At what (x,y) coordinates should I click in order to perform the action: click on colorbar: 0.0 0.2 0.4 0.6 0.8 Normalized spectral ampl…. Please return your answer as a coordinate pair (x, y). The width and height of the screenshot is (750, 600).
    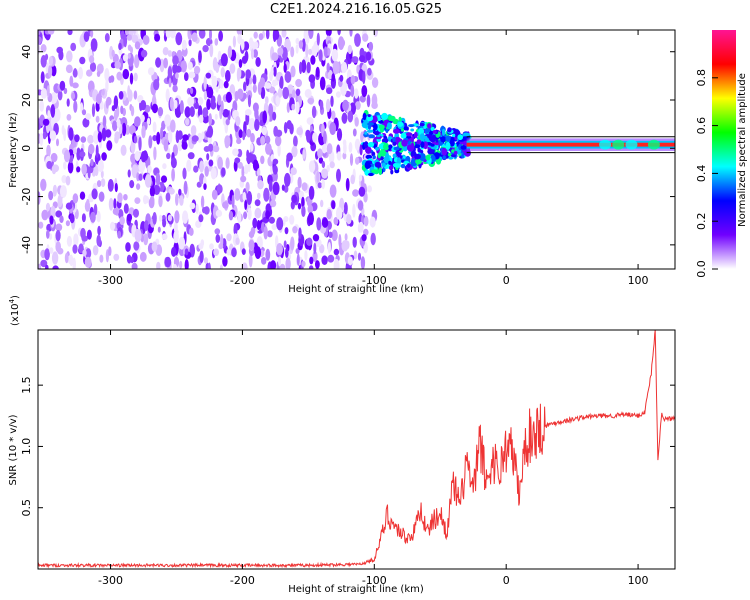
    Looking at the image, I should click on (721, 154).